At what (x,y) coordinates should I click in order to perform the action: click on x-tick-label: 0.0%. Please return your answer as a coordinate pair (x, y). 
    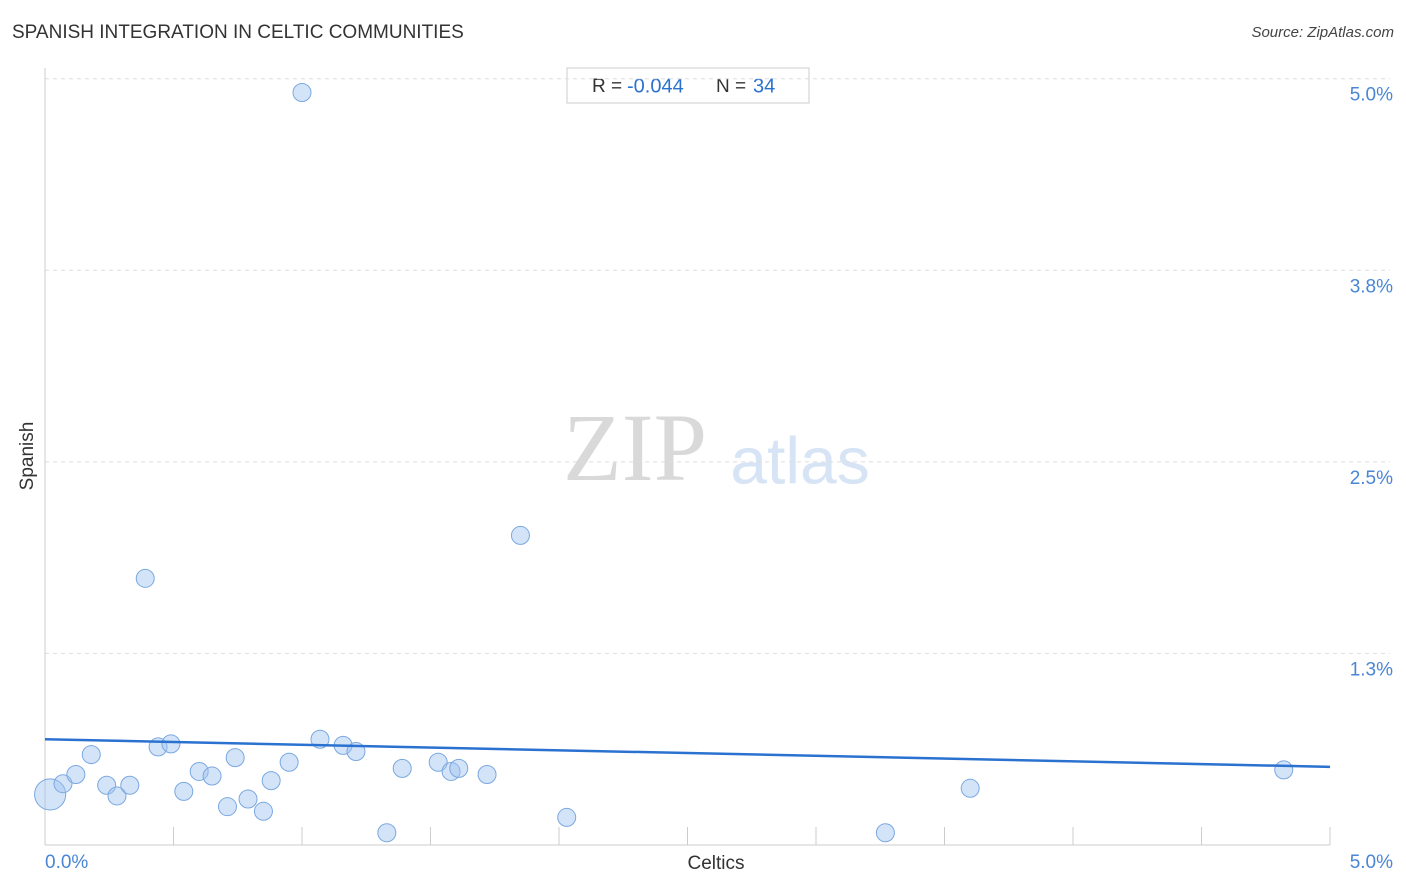
    Looking at the image, I should click on (66, 862).